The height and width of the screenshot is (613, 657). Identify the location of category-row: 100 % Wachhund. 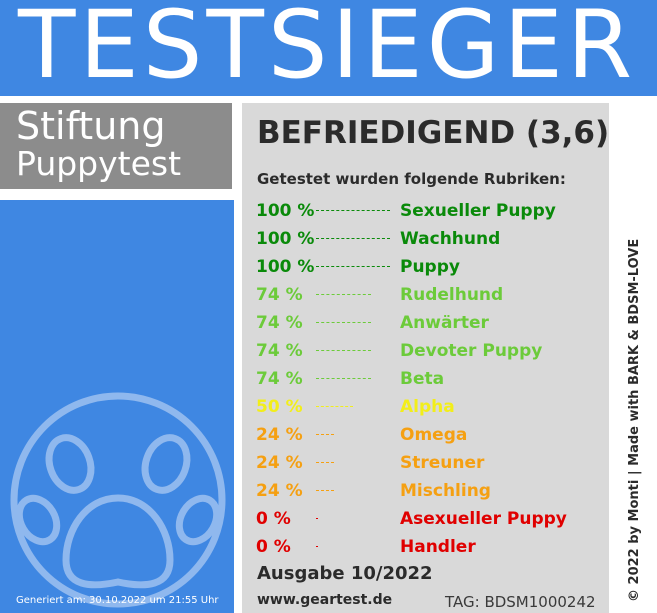
(300, 239).